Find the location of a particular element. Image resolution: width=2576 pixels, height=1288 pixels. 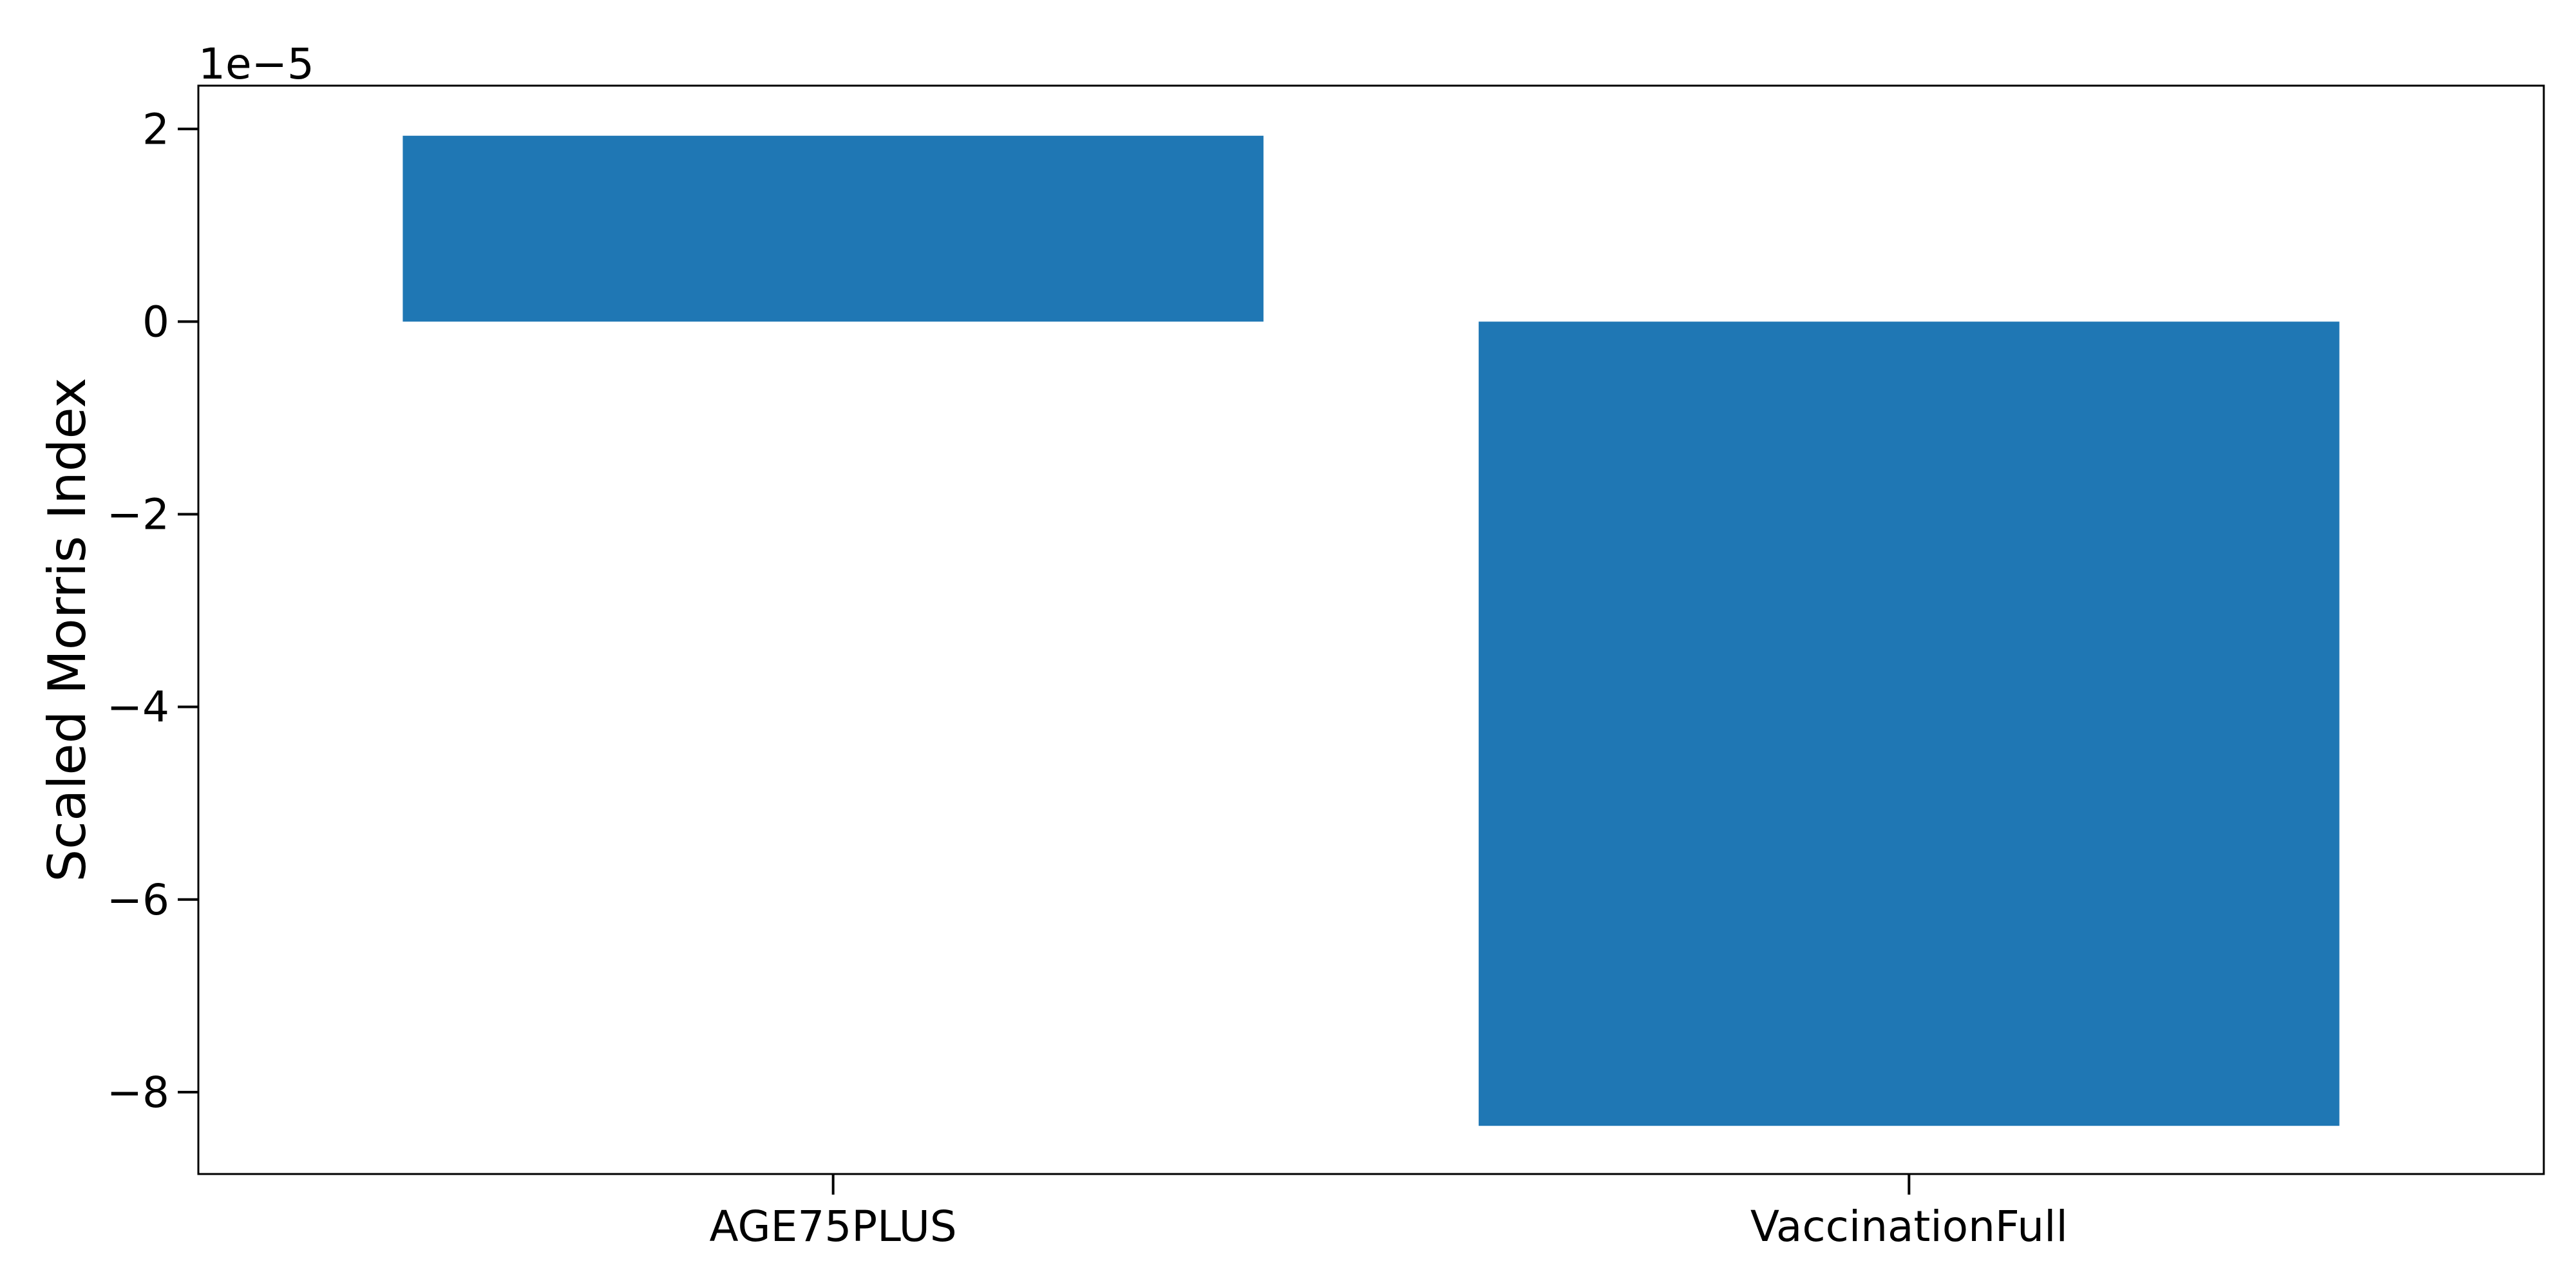

y-axis-offset-label: 1e−5 is located at coordinates (256, 64).